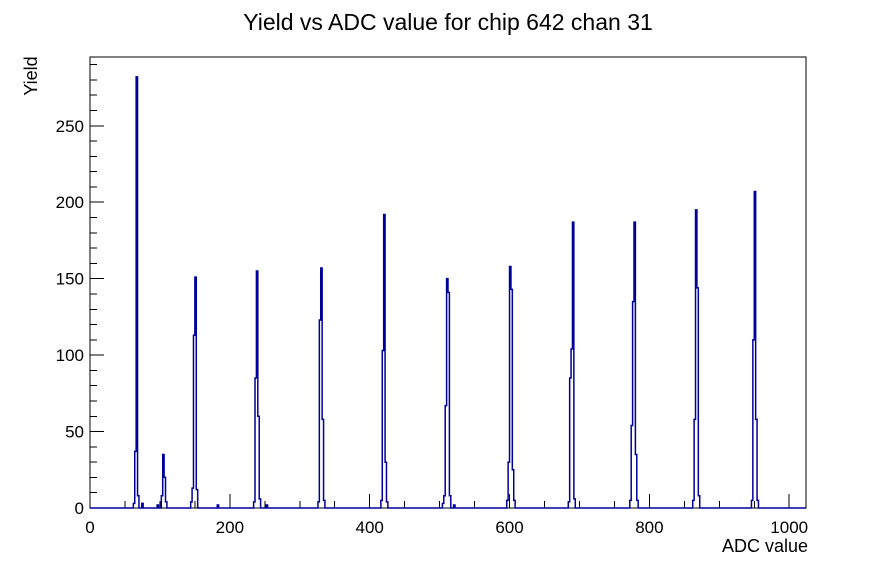 The image size is (896, 572). I want to click on y-tick-label: 100, so click(70, 355).